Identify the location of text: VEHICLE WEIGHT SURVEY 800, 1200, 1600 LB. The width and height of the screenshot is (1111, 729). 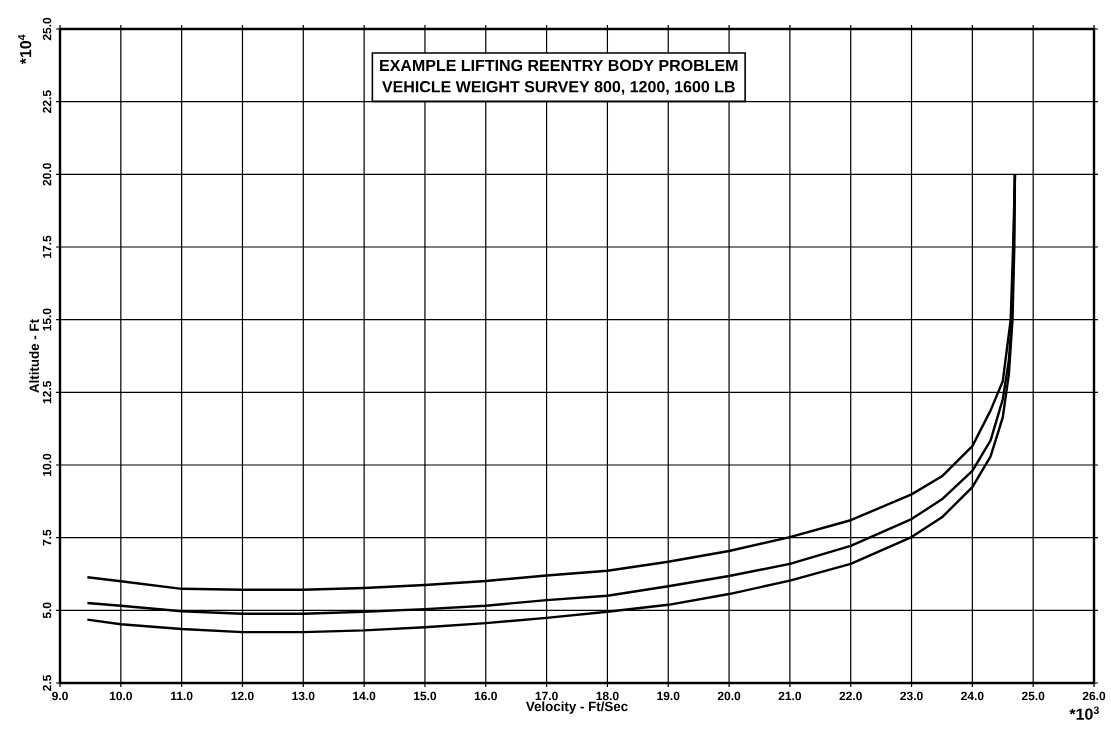
(558, 88).